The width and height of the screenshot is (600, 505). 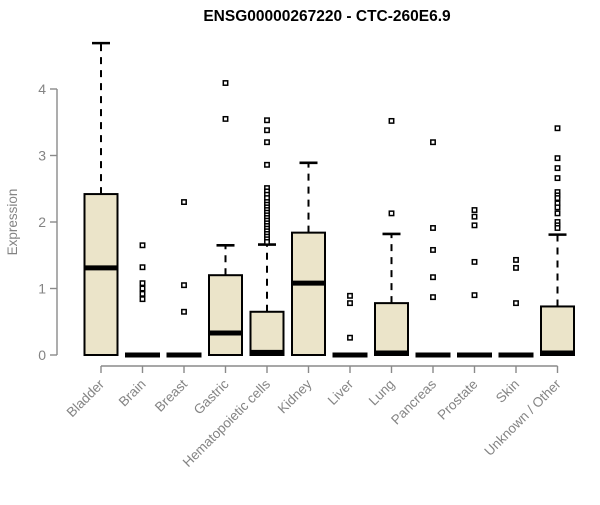 What do you see at coordinates (101, 274) in the screenshot?
I see `box-bladder` at bounding box center [101, 274].